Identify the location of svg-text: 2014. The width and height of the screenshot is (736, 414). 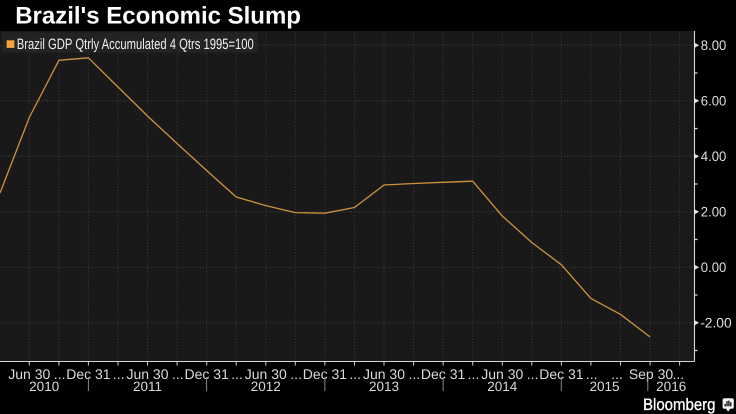
(502, 386).